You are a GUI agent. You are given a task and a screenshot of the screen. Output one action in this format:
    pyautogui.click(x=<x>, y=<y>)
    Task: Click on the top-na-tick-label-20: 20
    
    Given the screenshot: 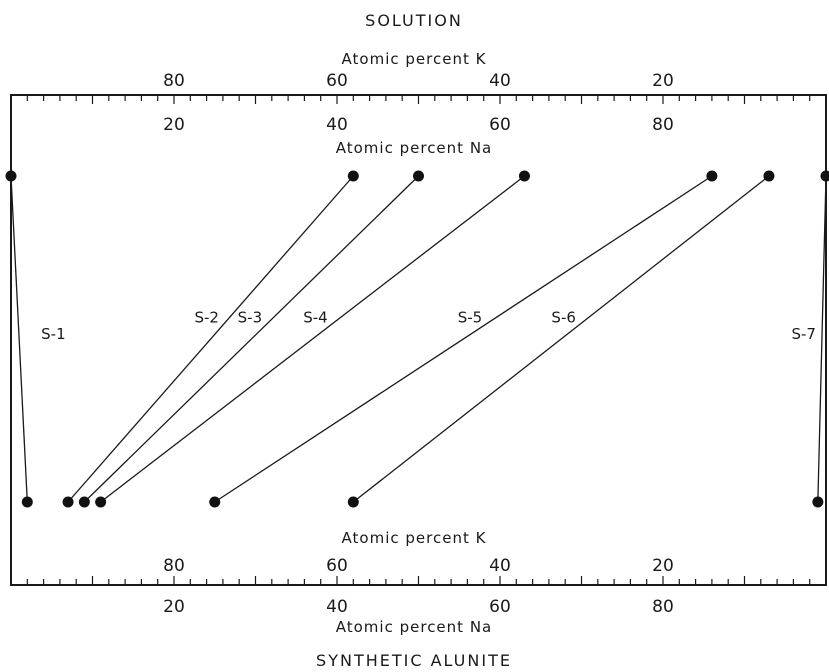 What is the action you would take?
    pyautogui.click(x=174, y=125)
    